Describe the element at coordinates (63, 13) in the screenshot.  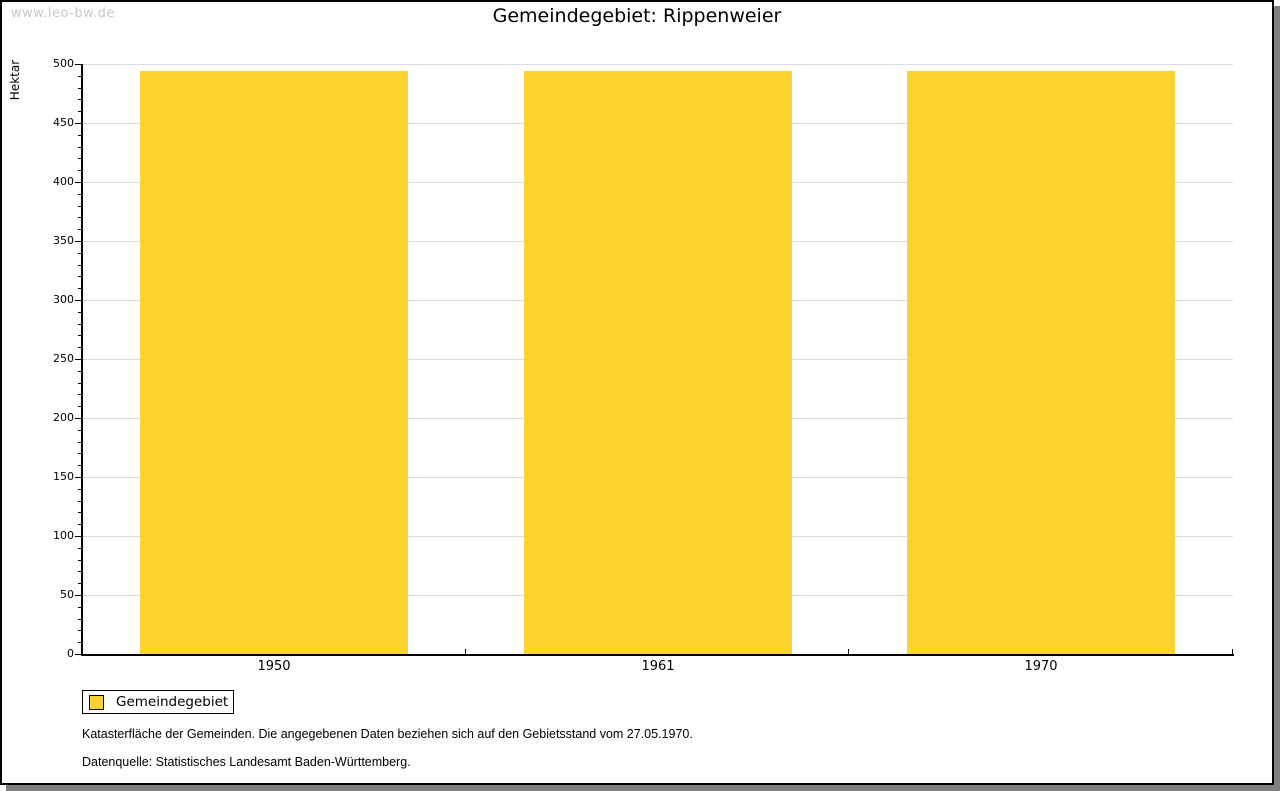
I see `watermark: www.leo-bw.de` at that location.